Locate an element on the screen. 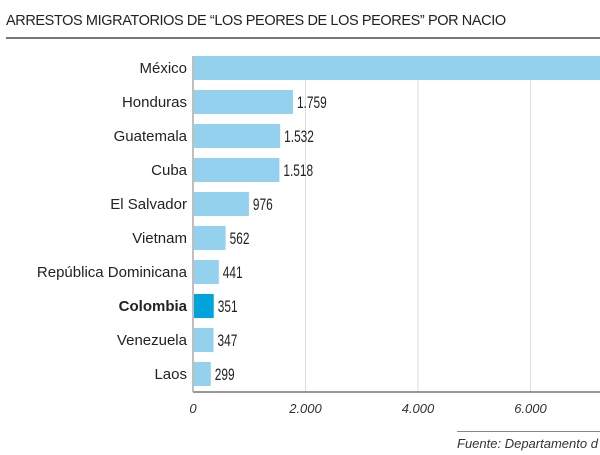  value-label: 299 is located at coordinates (225, 375).